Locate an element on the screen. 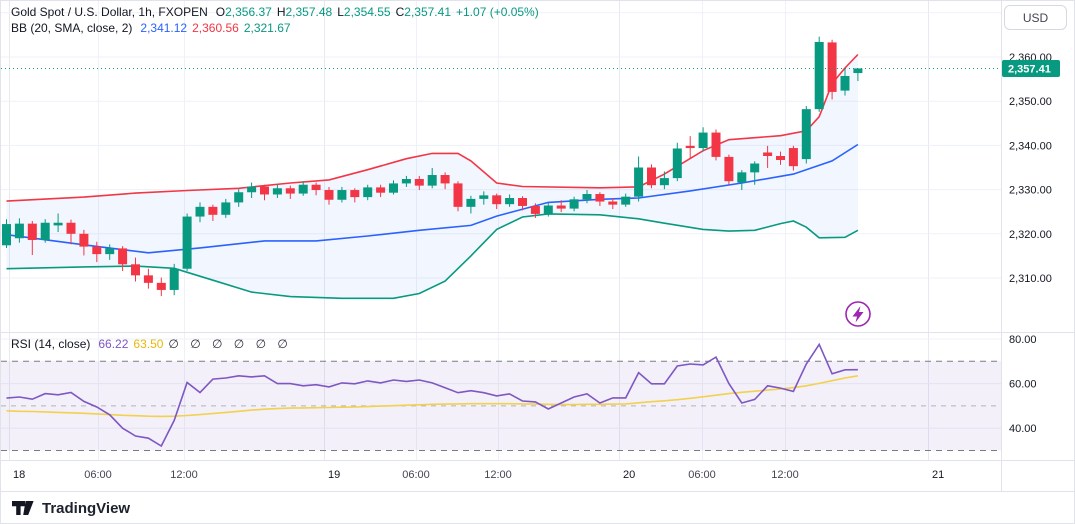 The width and height of the screenshot is (1075, 524). rsi-legend: RSI (14, close) 66.22 63.50 ∅ ∅ ∅ ∅ ∅ ∅ is located at coordinates (151, 345).